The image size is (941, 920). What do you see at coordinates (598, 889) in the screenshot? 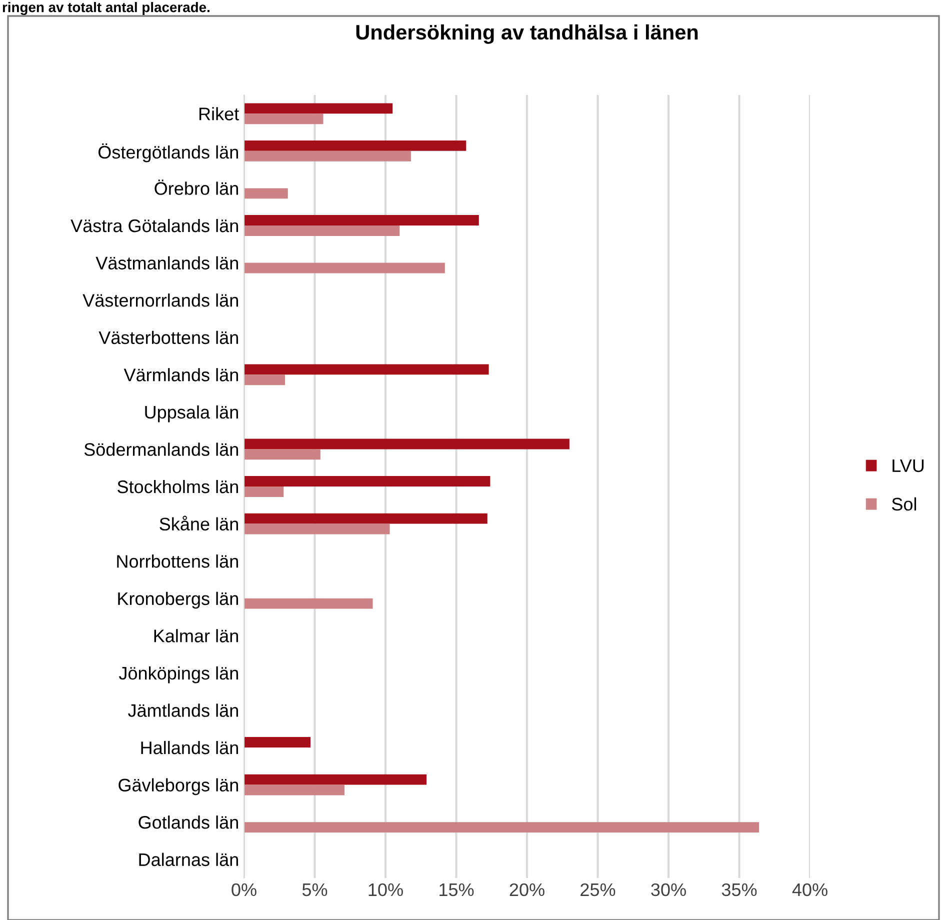
I see `x-tick-label: 25%` at bounding box center [598, 889].